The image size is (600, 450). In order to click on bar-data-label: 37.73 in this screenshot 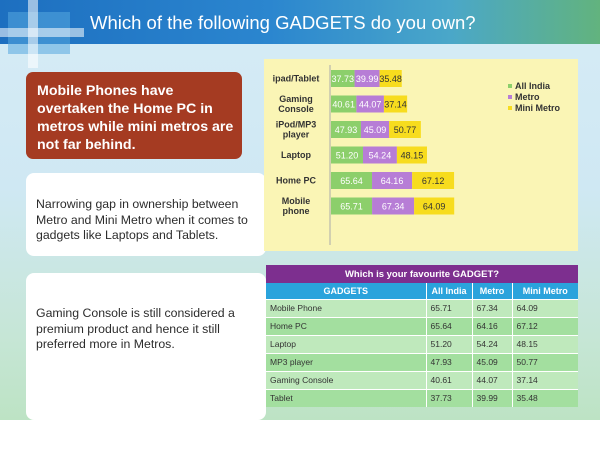, I will do `click(343, 79)`.